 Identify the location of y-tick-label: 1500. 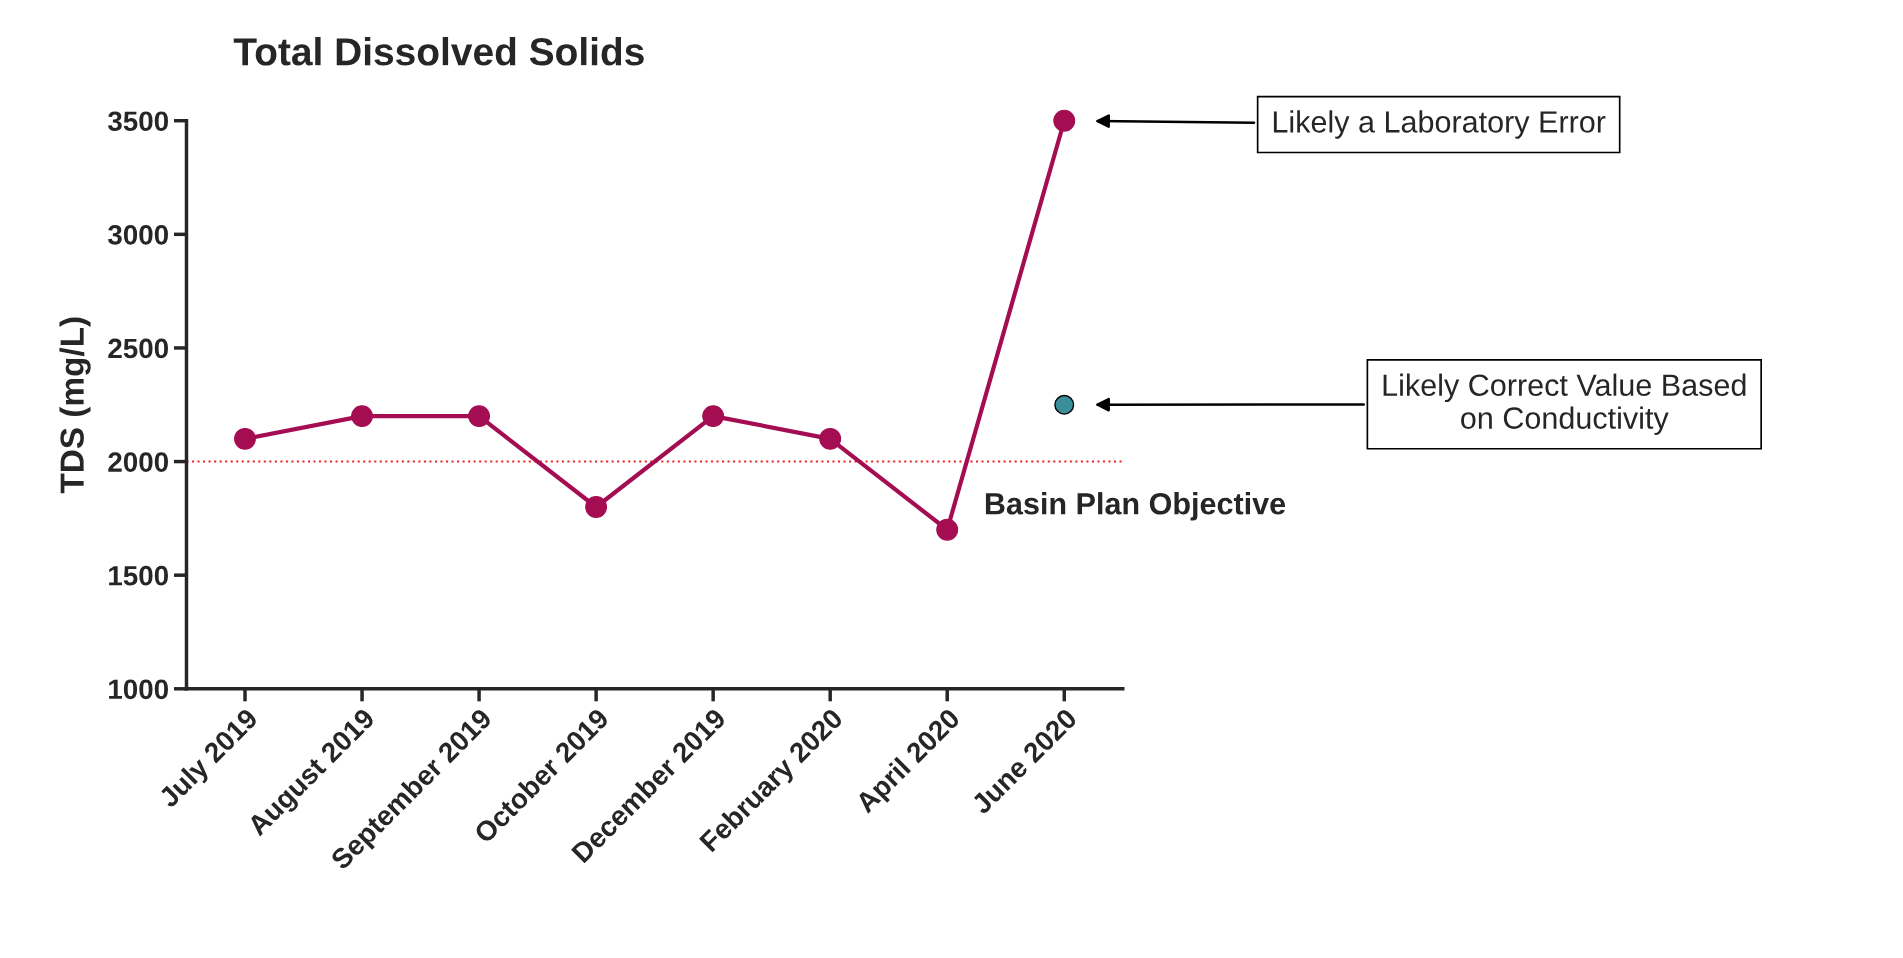
(138, 575).